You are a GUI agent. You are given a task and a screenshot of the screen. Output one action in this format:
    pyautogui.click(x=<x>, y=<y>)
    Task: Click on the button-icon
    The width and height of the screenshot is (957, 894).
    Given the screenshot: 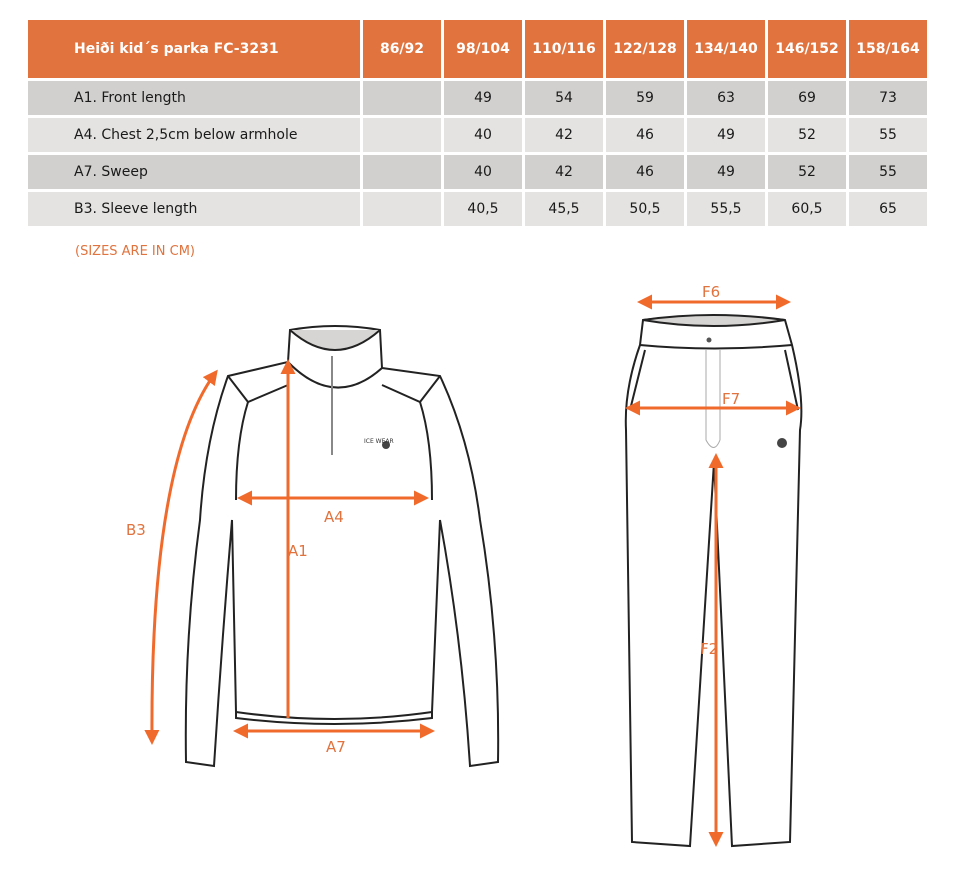 What is the action you would take?
    pyautogui.click(x=709, y=340)
    